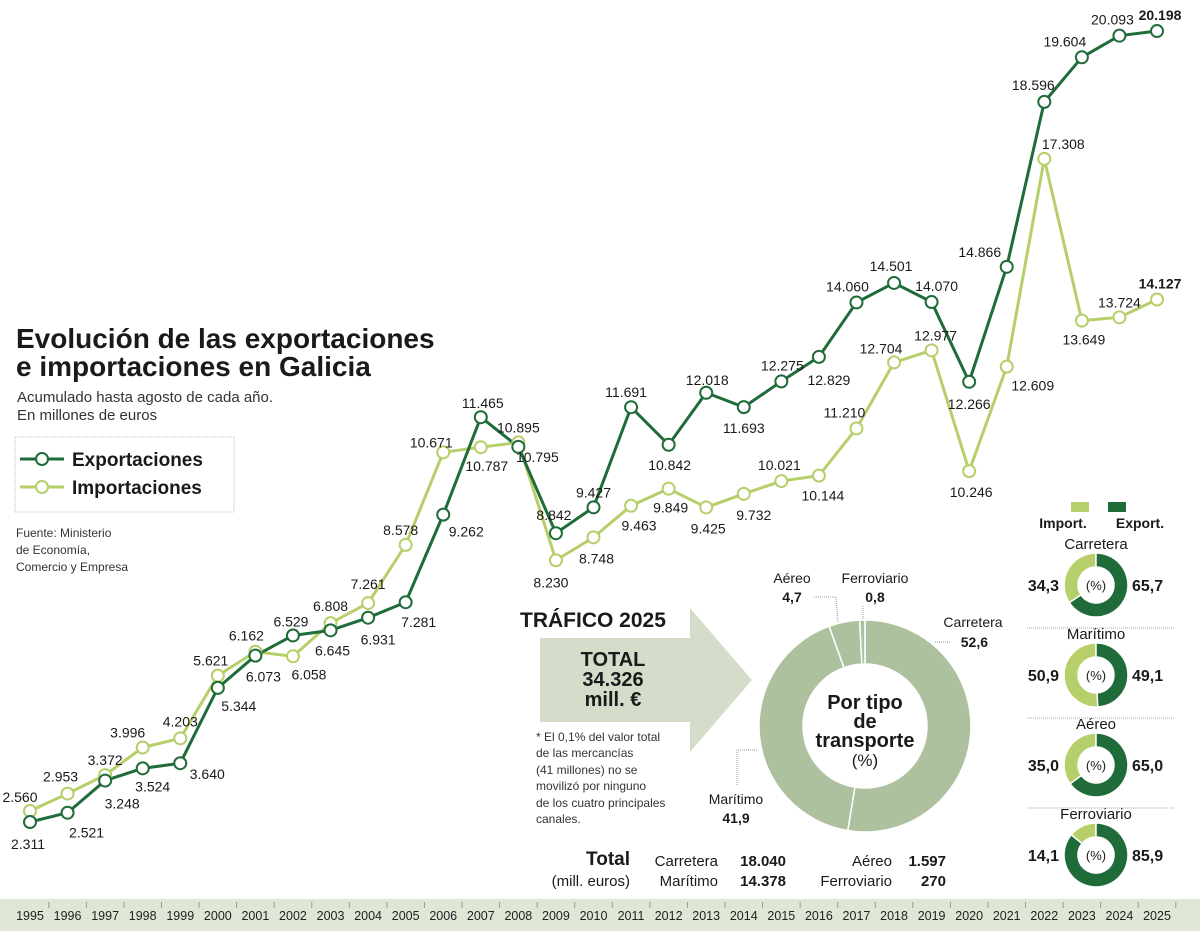 The height and width of the screenshot is (935, 1200). I want to click on donut-center-line-2: de, so click(864, 722).